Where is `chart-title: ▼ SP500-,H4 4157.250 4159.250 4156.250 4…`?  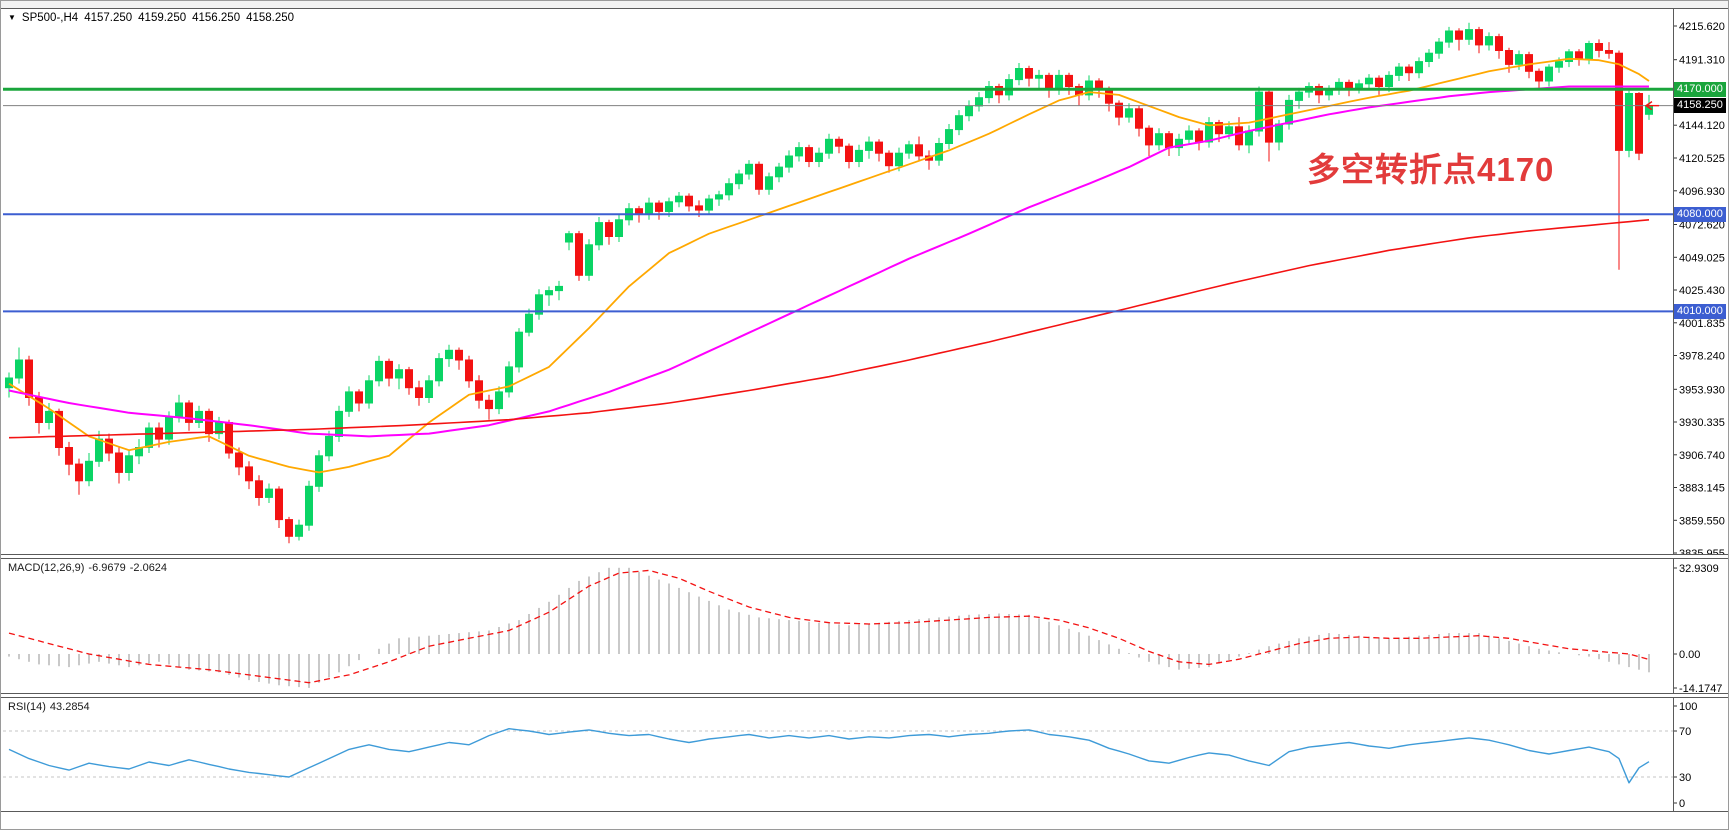 chart-title: ▼ SP500-,H4 4157.250 4159.250 4156.250 4… is located at coordinates (151, 18).